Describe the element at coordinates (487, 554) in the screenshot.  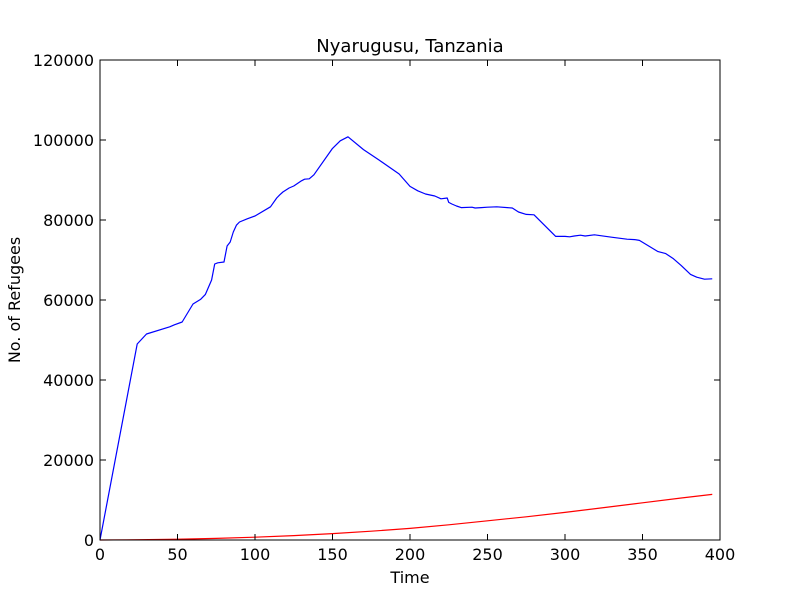
I see `x-tick-label: 250` at that location.